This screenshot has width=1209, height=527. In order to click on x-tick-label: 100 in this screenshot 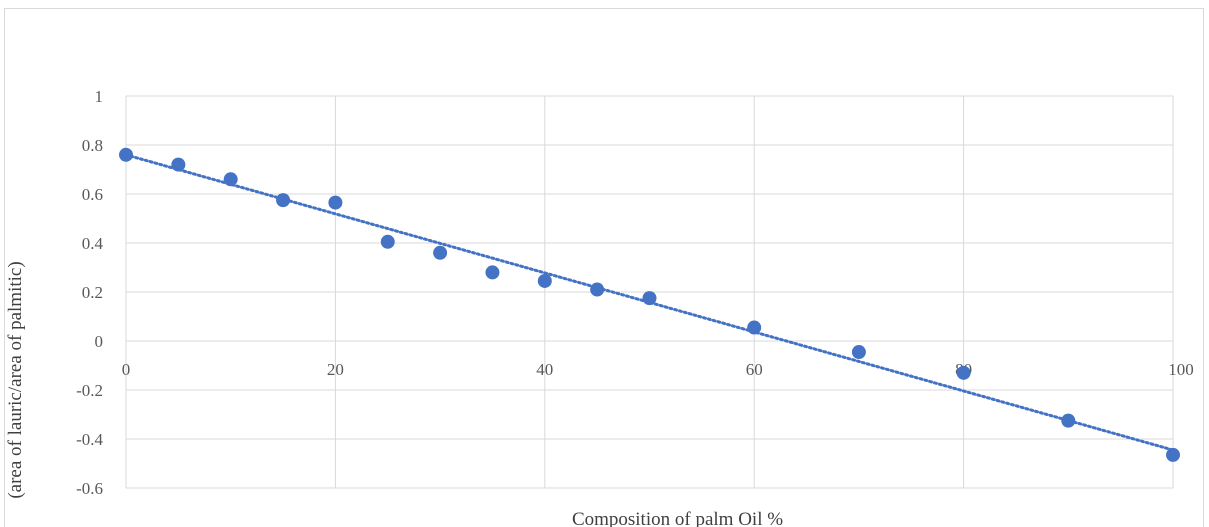, I will do `click(1181, 369)`.